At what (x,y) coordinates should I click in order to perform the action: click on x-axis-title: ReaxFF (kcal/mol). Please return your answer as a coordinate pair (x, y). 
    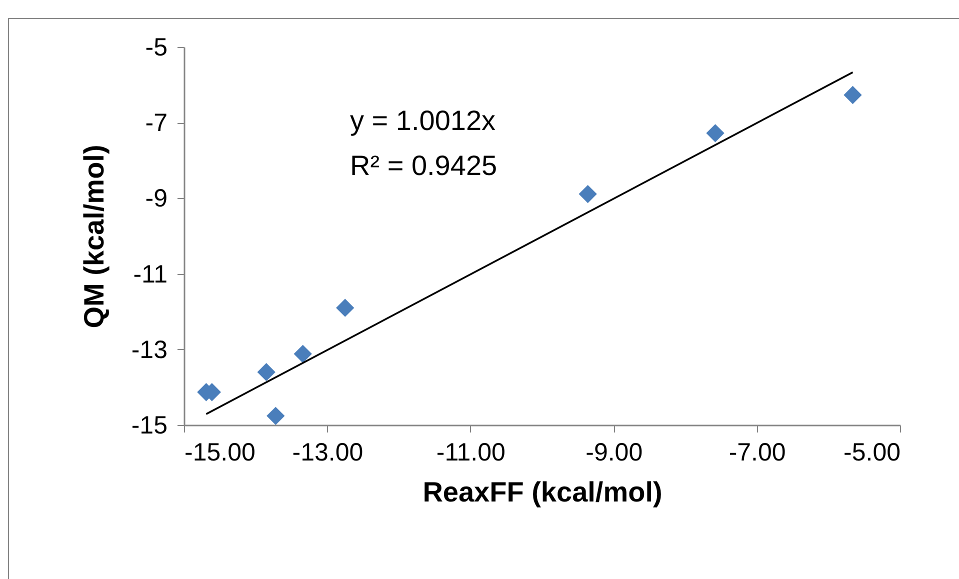
    Looking at the image, I should click on (542, 492).